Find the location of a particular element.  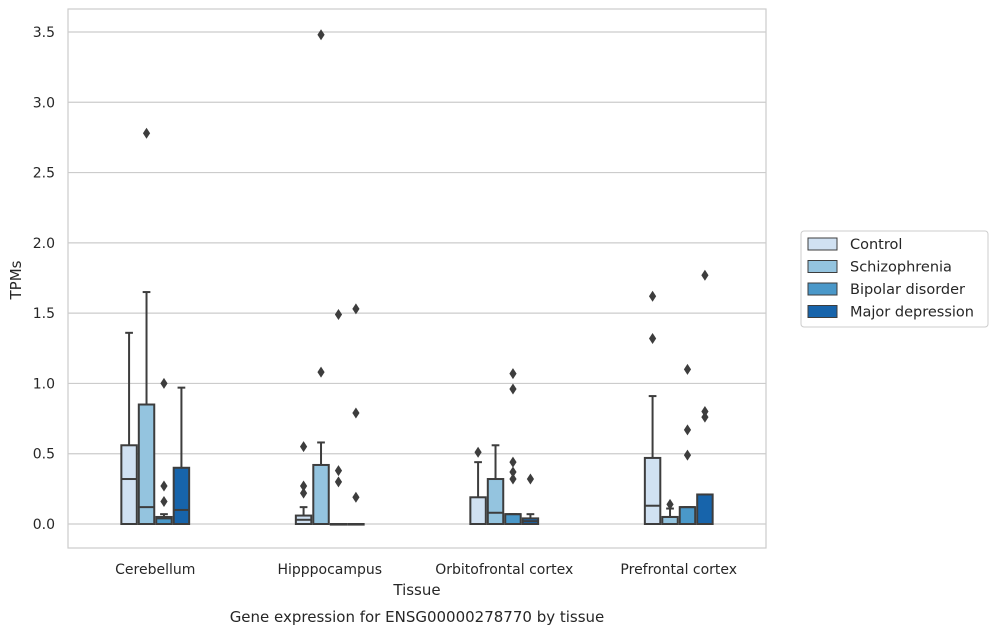

y-axis-tick-labels: 0.0 0.5 1.0 1.5 2.0 2.5 3.0 3.5 is located at coordinates (44, 279).